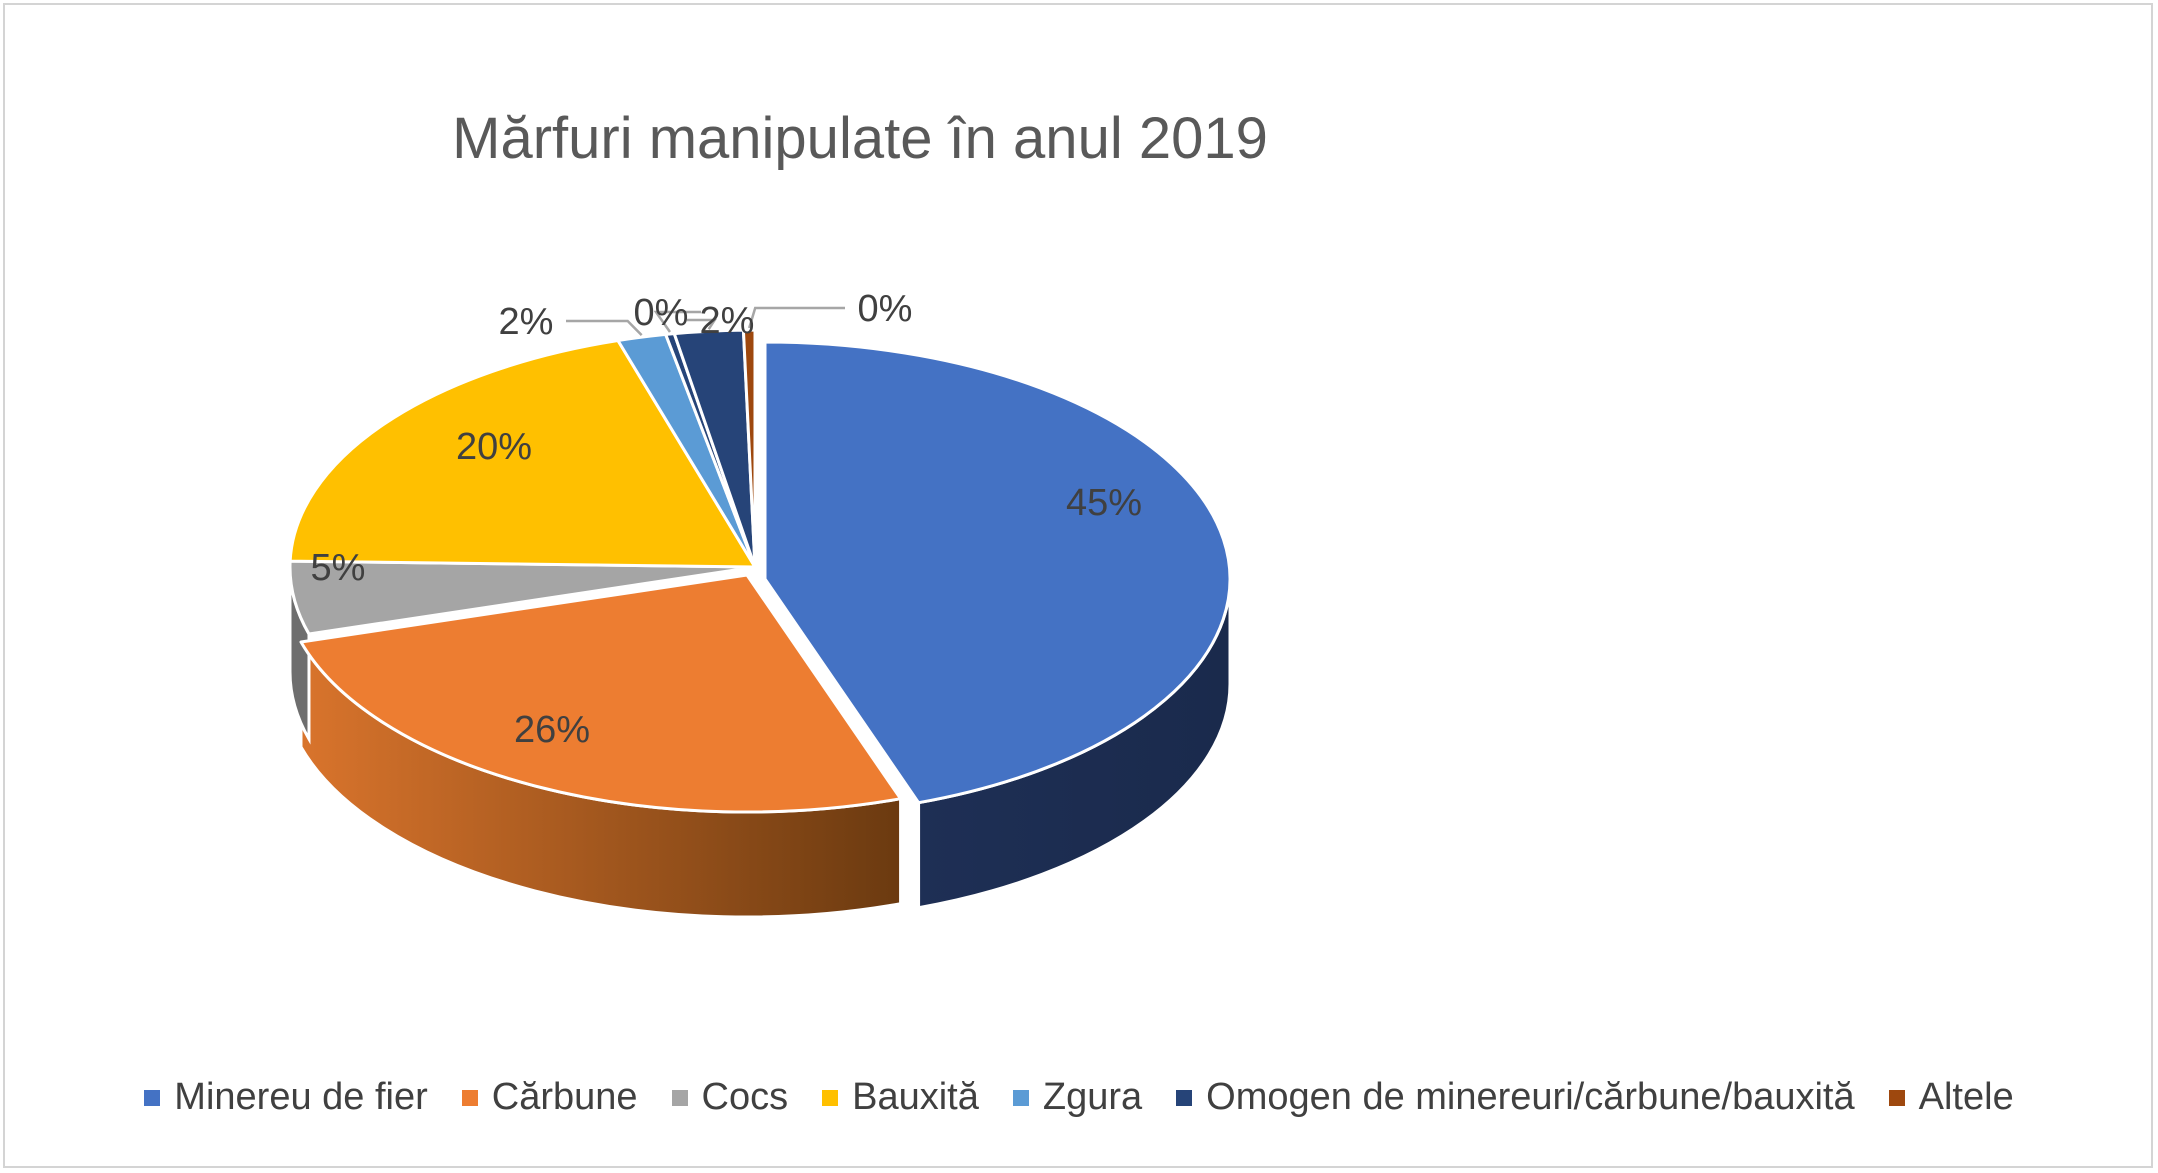 Image resolution: width=2158 pixels, height=1173 pixels. What do you see at coordinates (915, 1097) in the screenshot?
I see `legend-label: Bauxită` at bounding box center [915, 1097].